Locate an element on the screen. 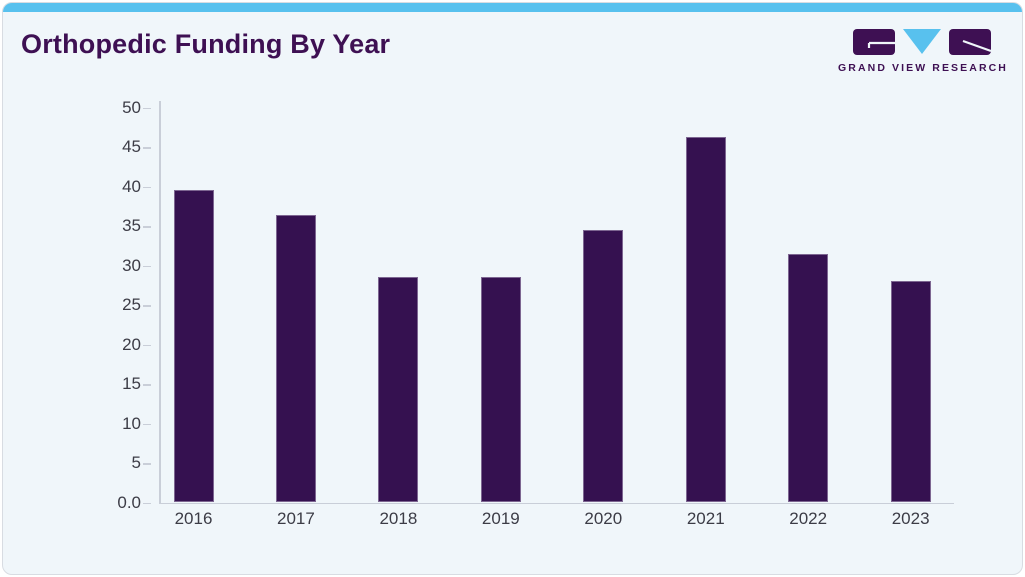  bar-2023 is located at coordinates (910, 392).